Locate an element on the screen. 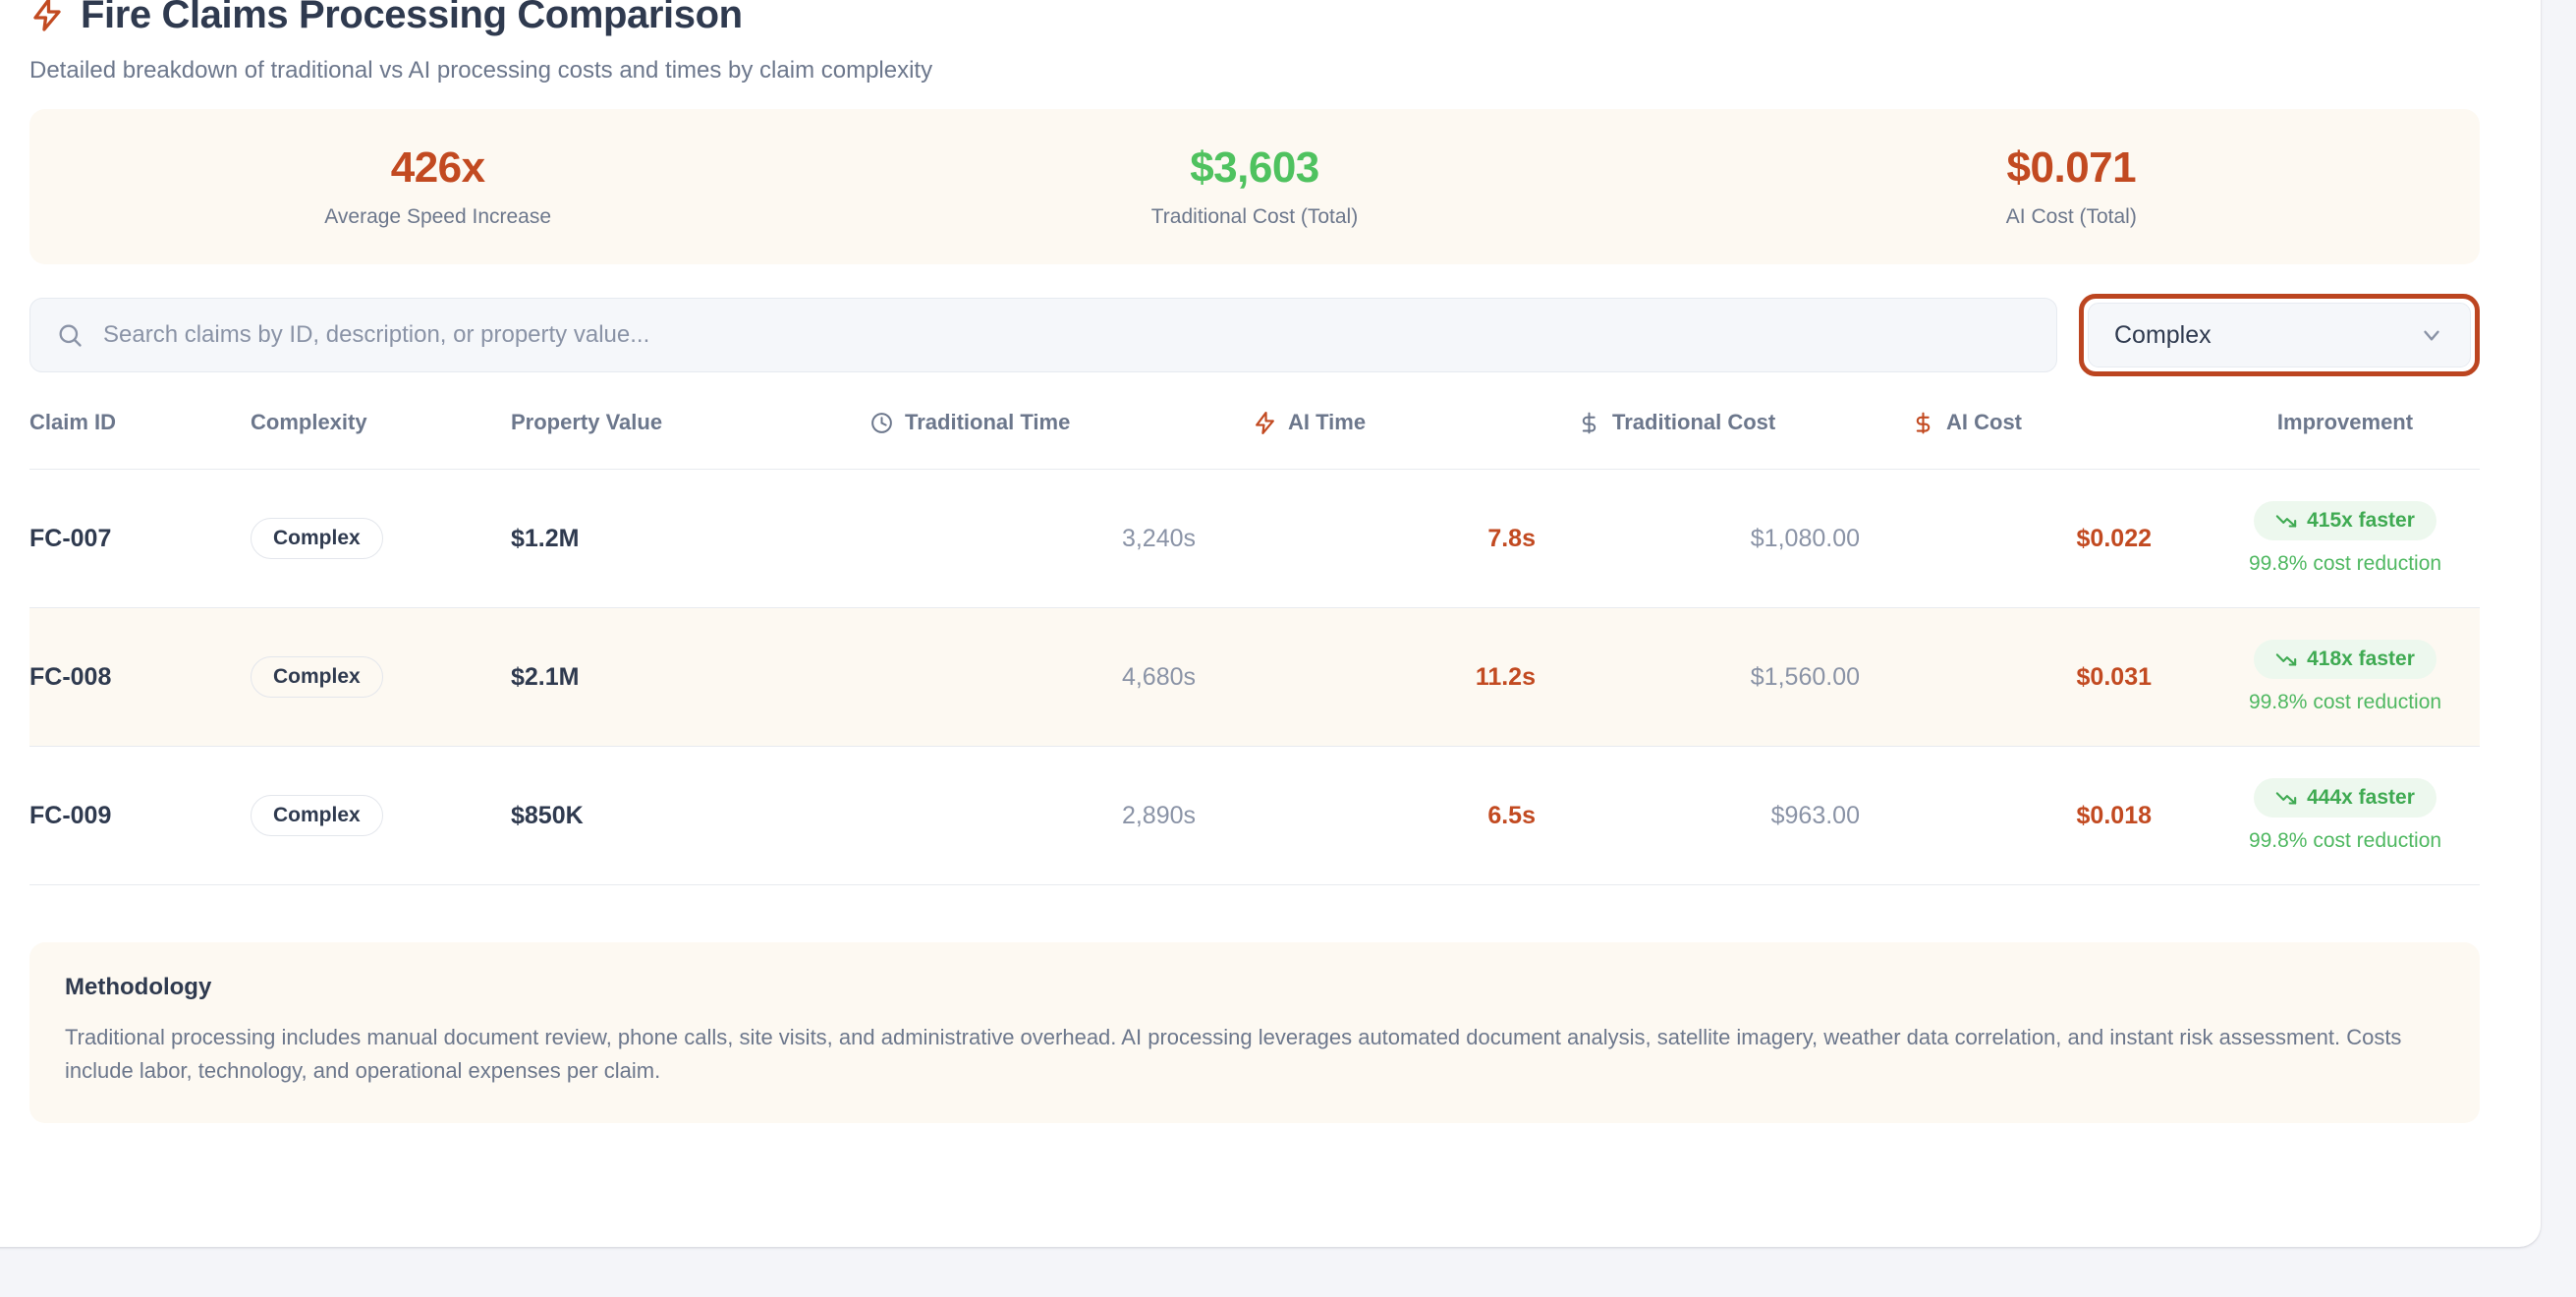 Image resolution: width=2576 pixels, height=1297 pixels. table-header-row: Claim ID Complexity Property Value T is located at coordinates (1254, 440).